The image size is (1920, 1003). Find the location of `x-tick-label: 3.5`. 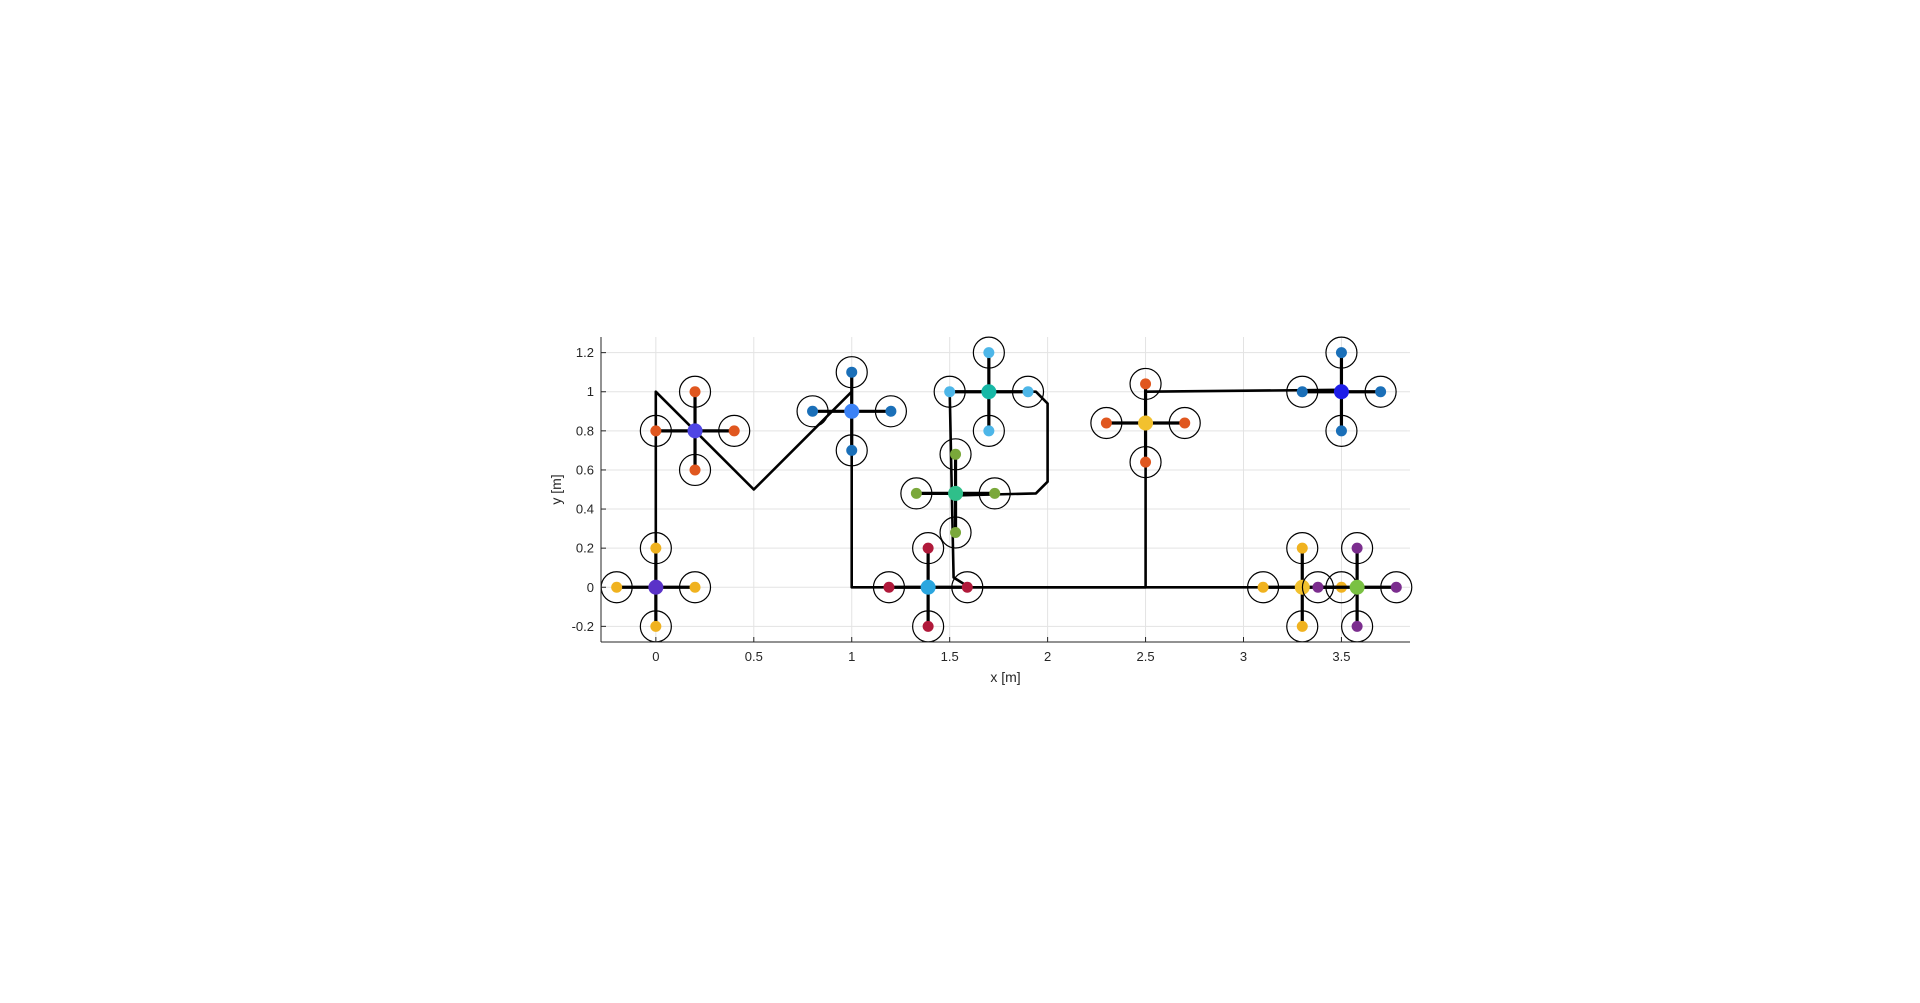

x-tick-label: 3.5 is located at coordinates (1341, 656).